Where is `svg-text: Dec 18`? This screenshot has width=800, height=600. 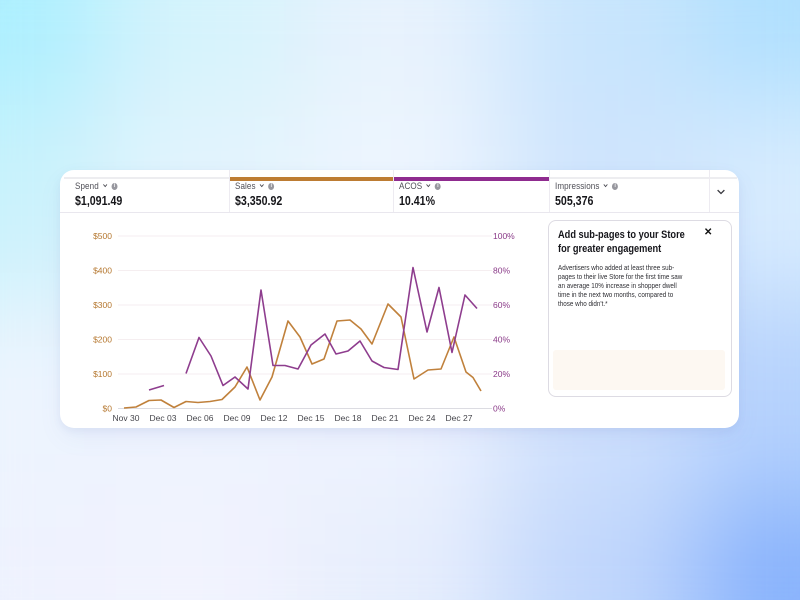 svg-text: Dec 18 is located at coordinates (348, 418).